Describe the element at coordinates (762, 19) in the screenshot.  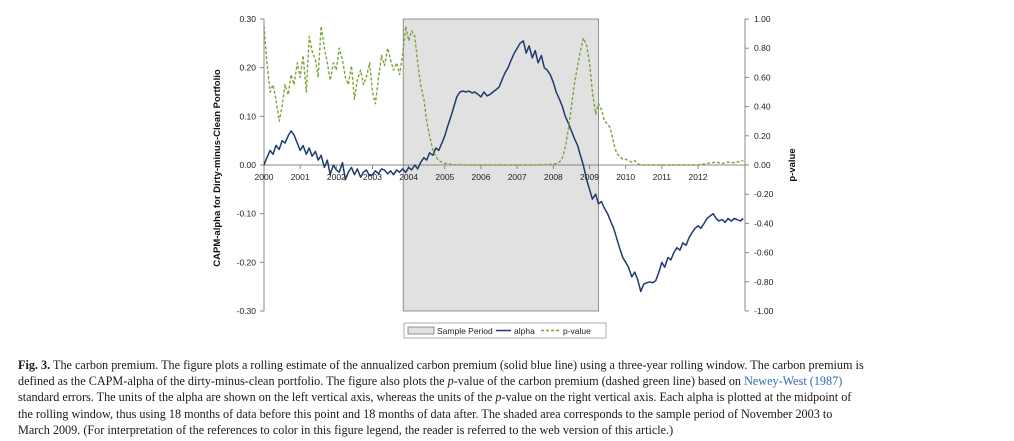
I see `right-axis-tick-label: 1.00` at that location.